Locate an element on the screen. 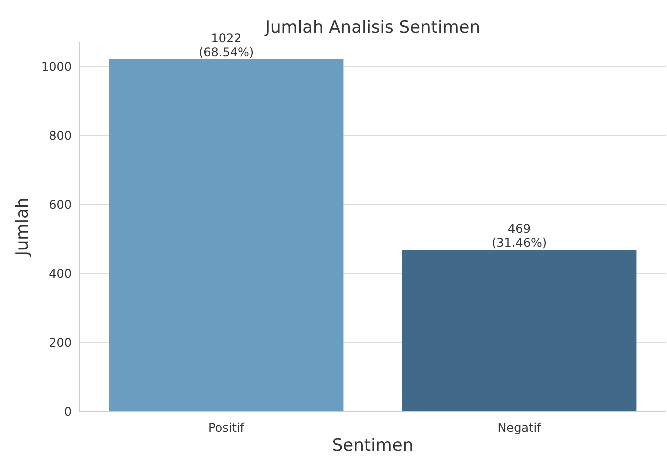 The height and width of the screenshot is (457, 667). x-tick-label: Negatif is located at coordinates (520, 428).